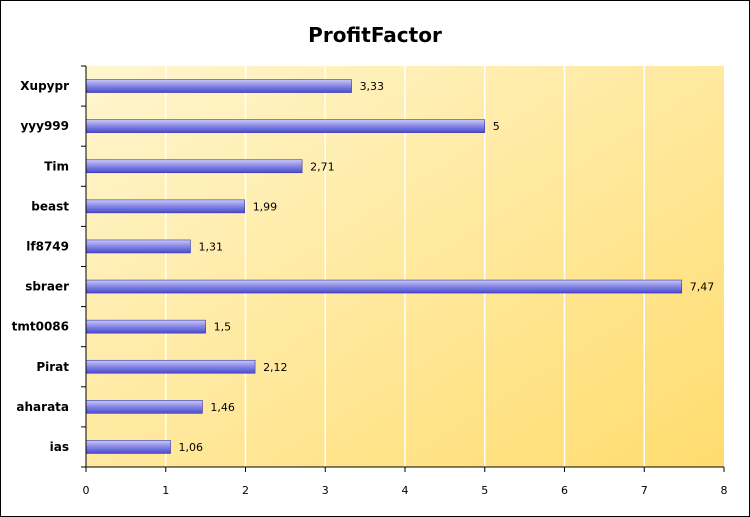 This screenshot has width=750, height=517. Describe the element at coordinates (194, 166) in the screenshot. I see `bar-Tim` at that location.